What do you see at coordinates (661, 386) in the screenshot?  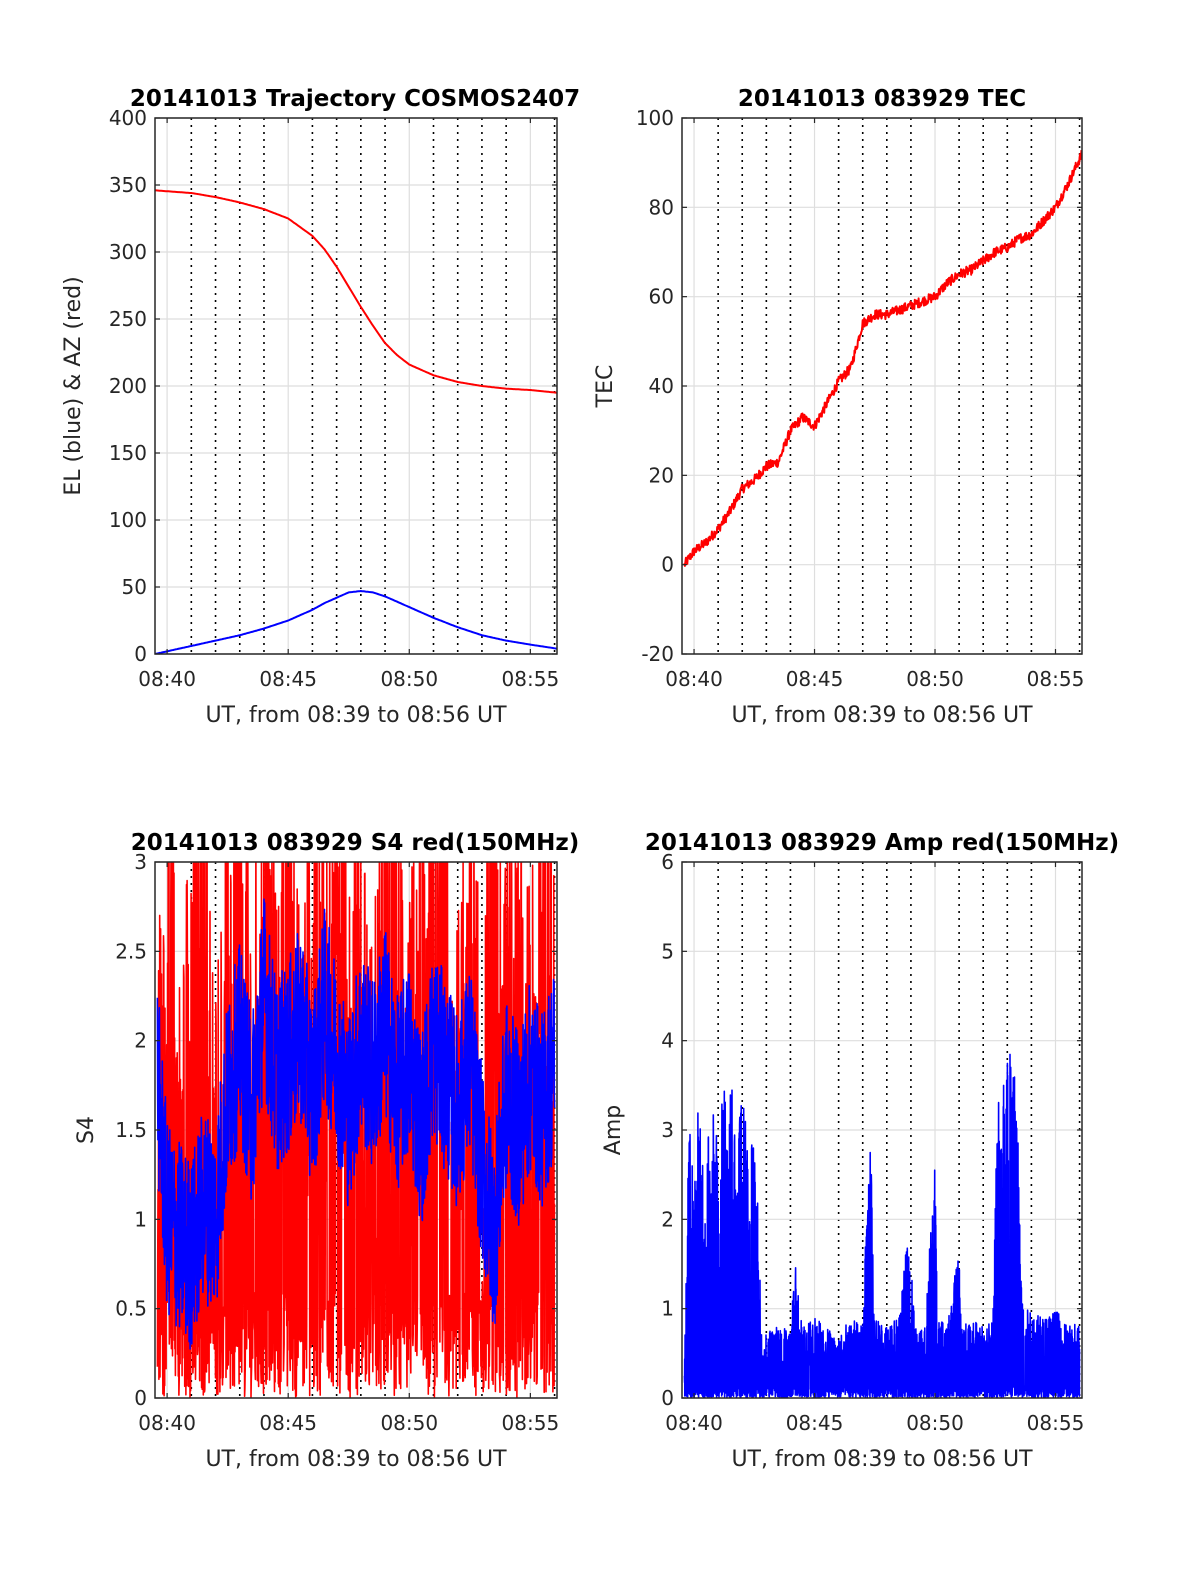 I see `y-tick-label: 40` at bounding box center [661, 386].